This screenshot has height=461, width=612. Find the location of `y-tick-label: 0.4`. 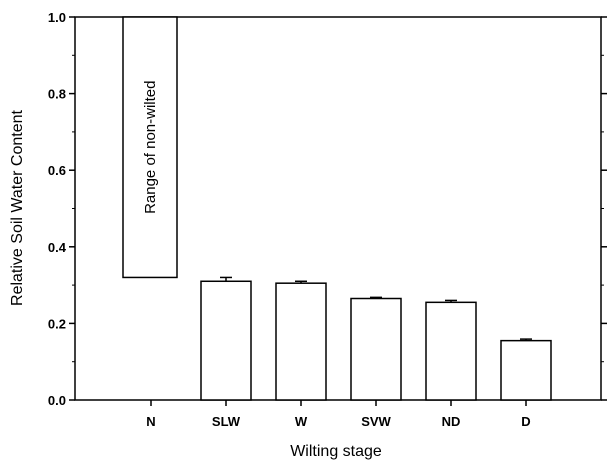

y-tick-label: 0.4 is located at coordinates (57, 247).